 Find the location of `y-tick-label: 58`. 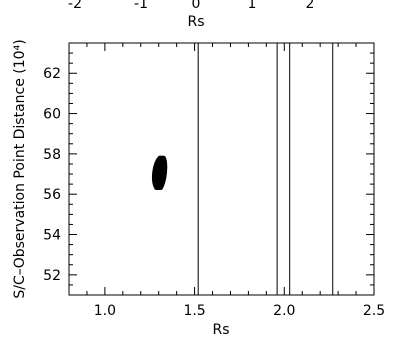

y-tick-label: 58 is located at coordinates (52, 155).